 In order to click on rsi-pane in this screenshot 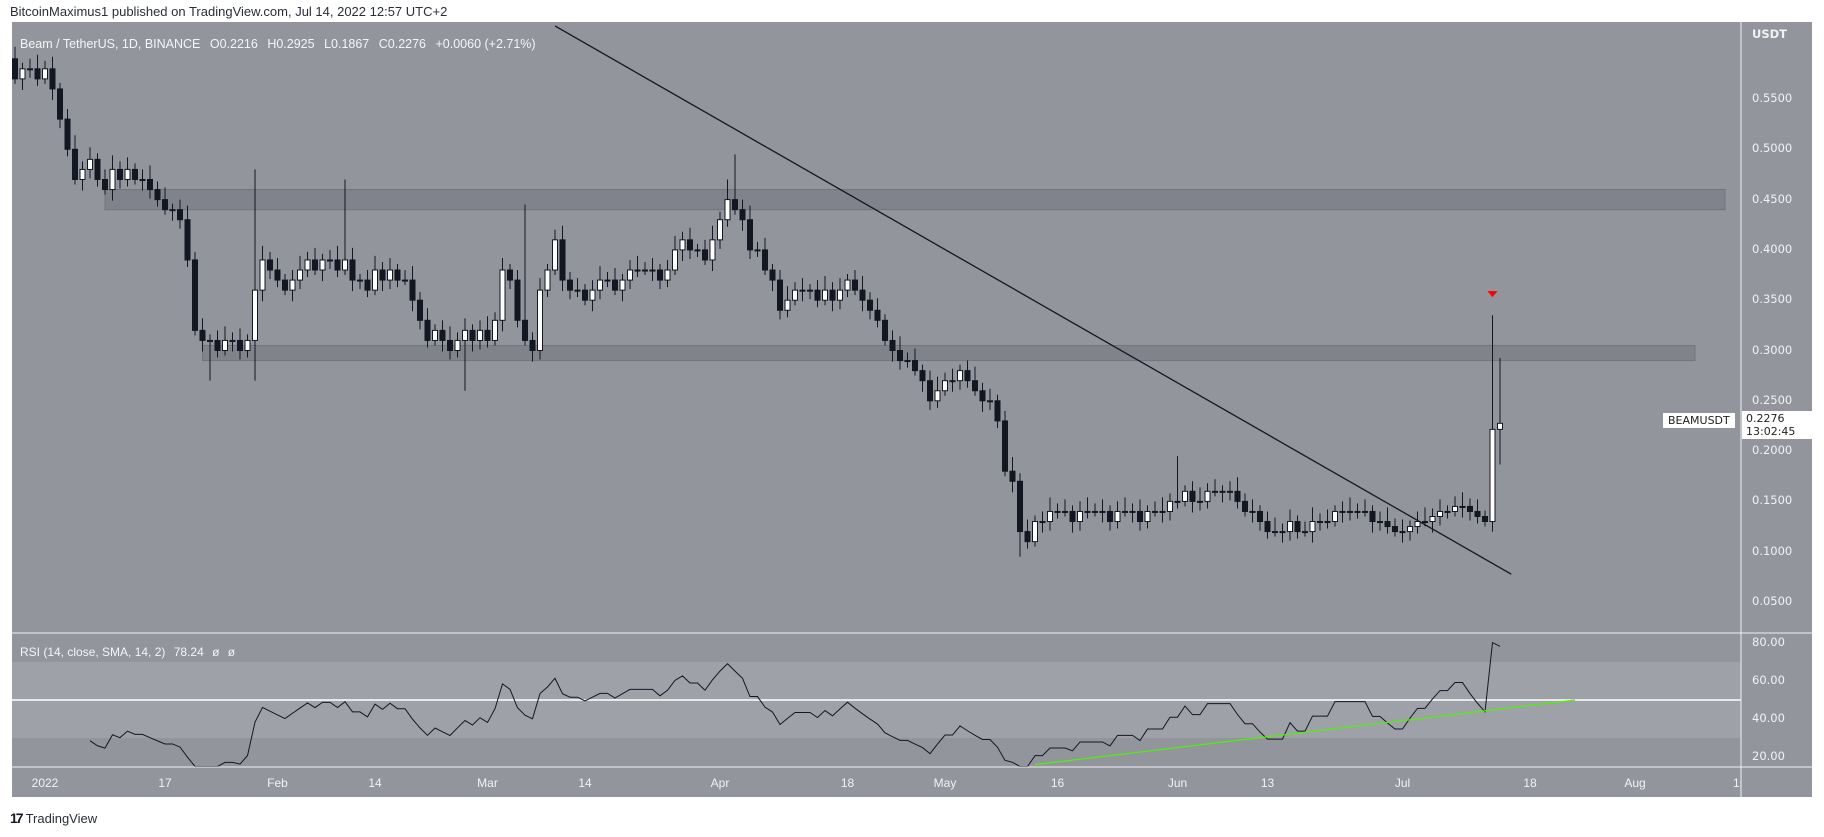, I will do `click(876, 704)`.